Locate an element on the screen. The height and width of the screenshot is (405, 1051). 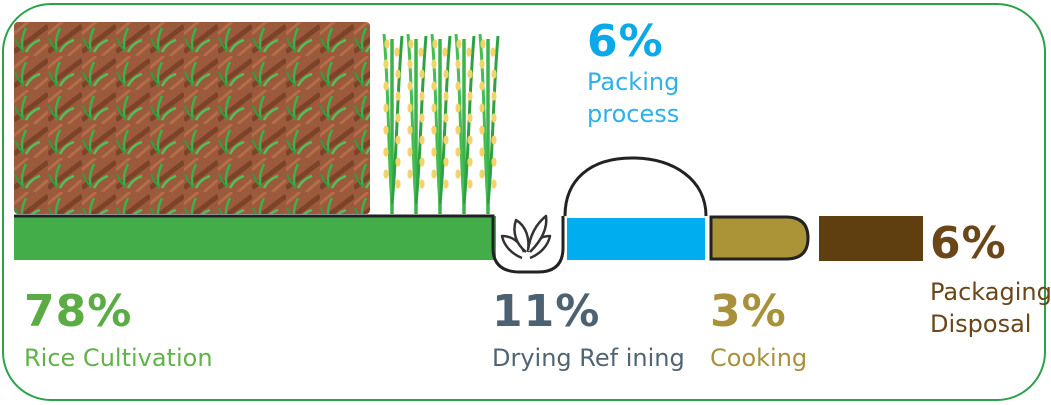
packing-process-label: Packing process is located at coordinates (633, 98).